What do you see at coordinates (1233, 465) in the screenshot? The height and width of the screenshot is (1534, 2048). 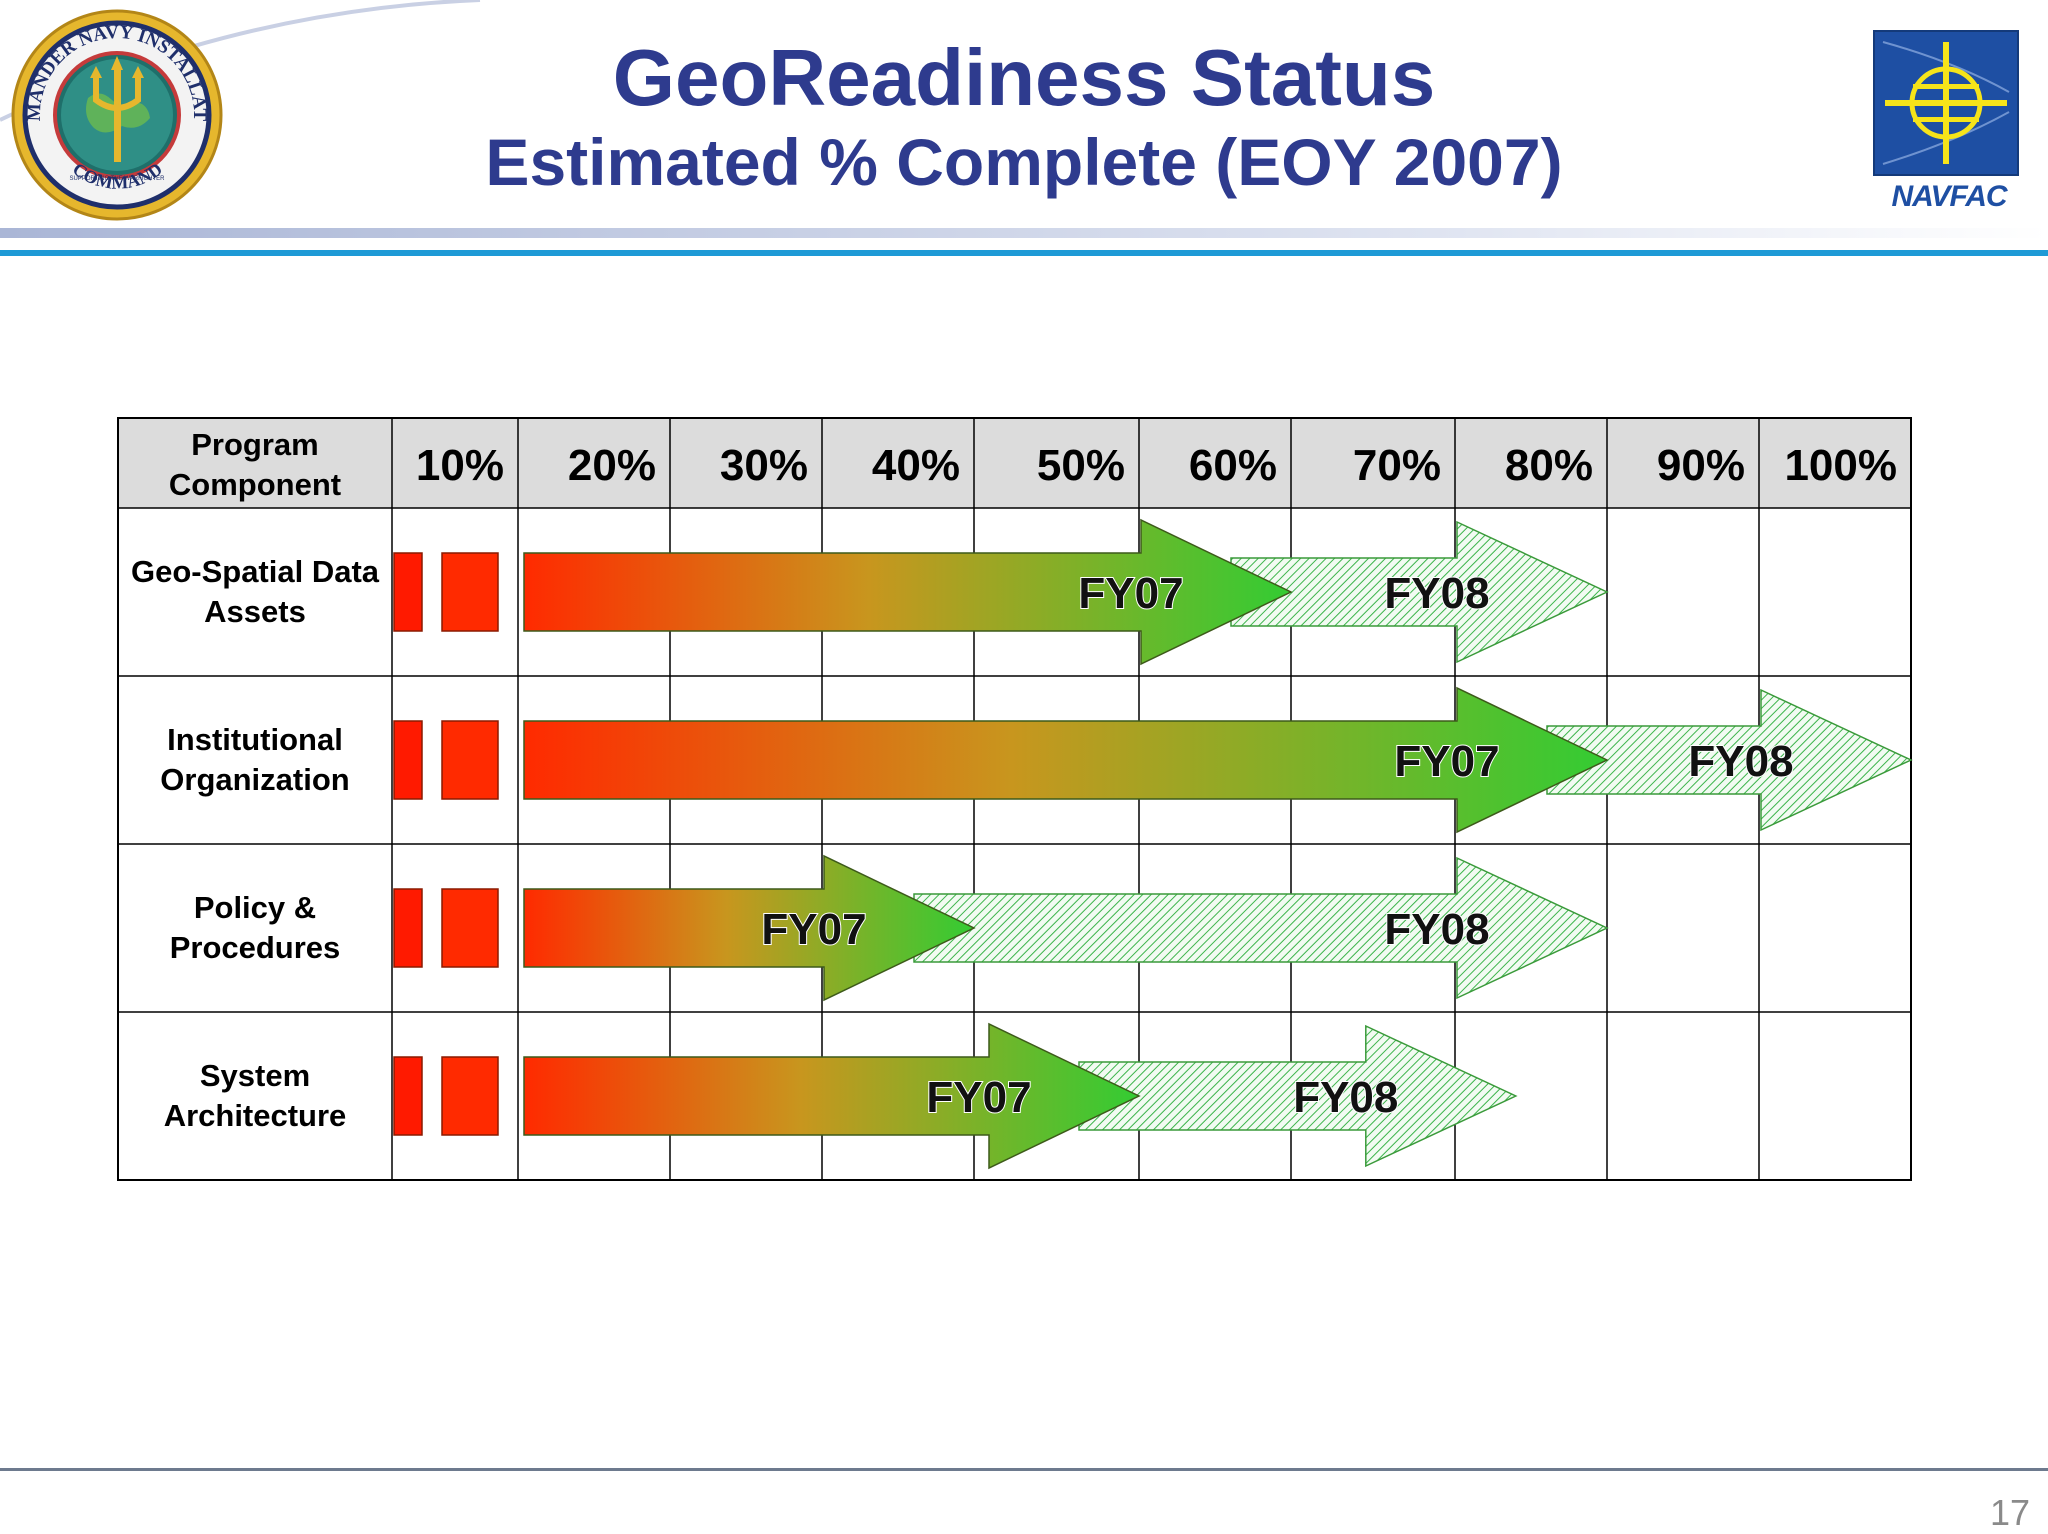 I see `column-header: 60%` at bounding box center [1233, 465].